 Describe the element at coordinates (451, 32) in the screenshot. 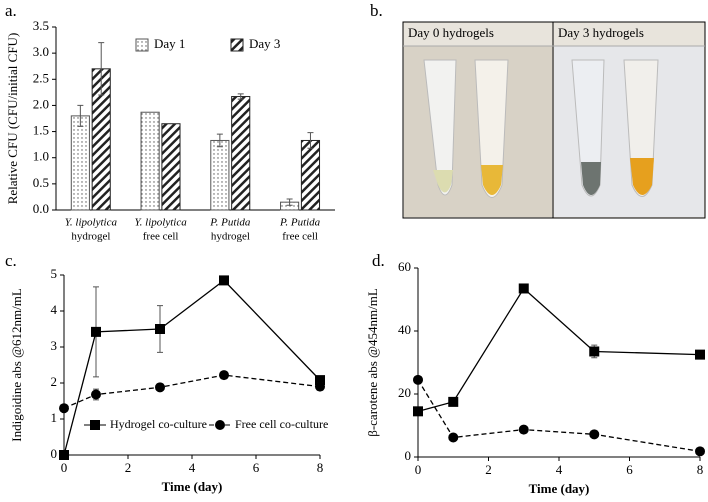

I see `photo-caption: Day 0 hydrogels` at that location.